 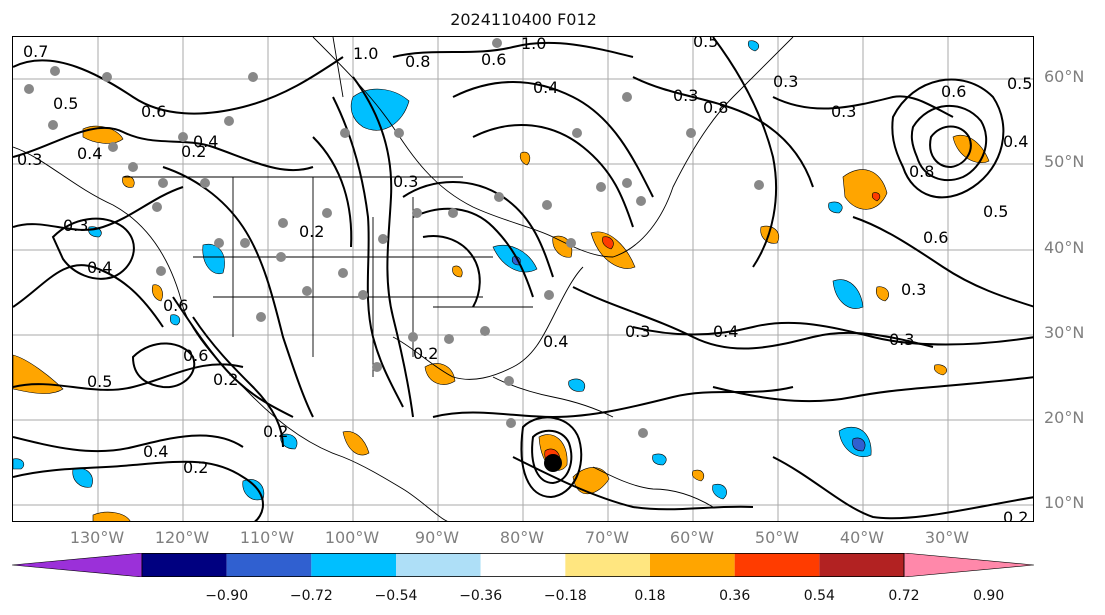 I want to click on colorbar-frame, so click(x=523, y=565).